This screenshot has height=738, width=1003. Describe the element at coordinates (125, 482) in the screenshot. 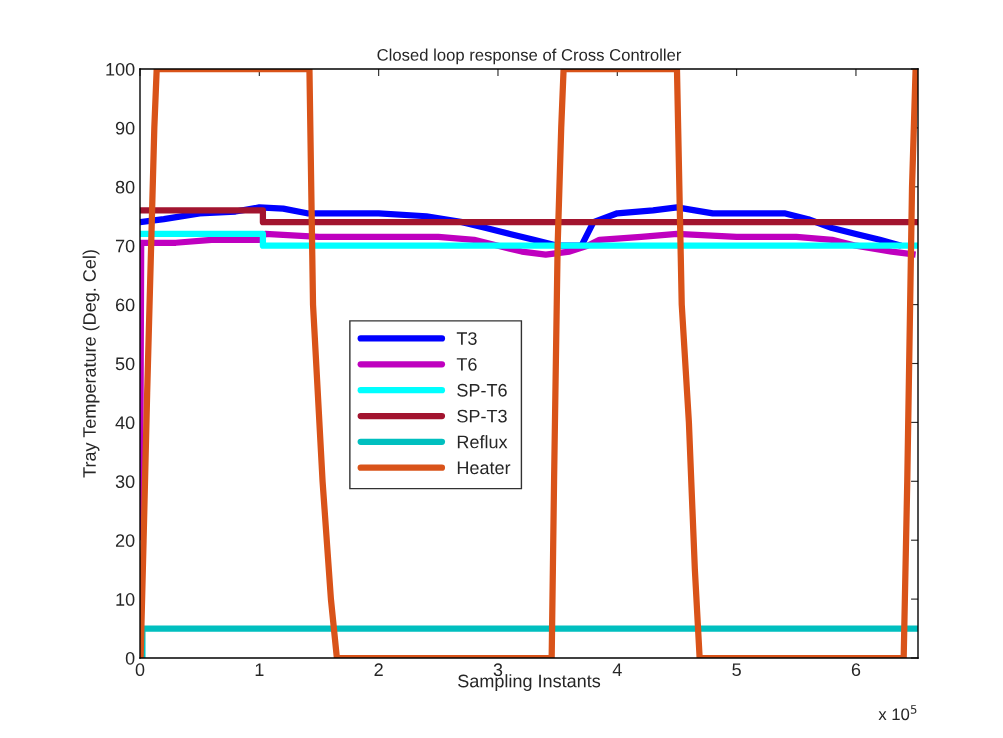

I see `y-tick-label: 30` at that location.